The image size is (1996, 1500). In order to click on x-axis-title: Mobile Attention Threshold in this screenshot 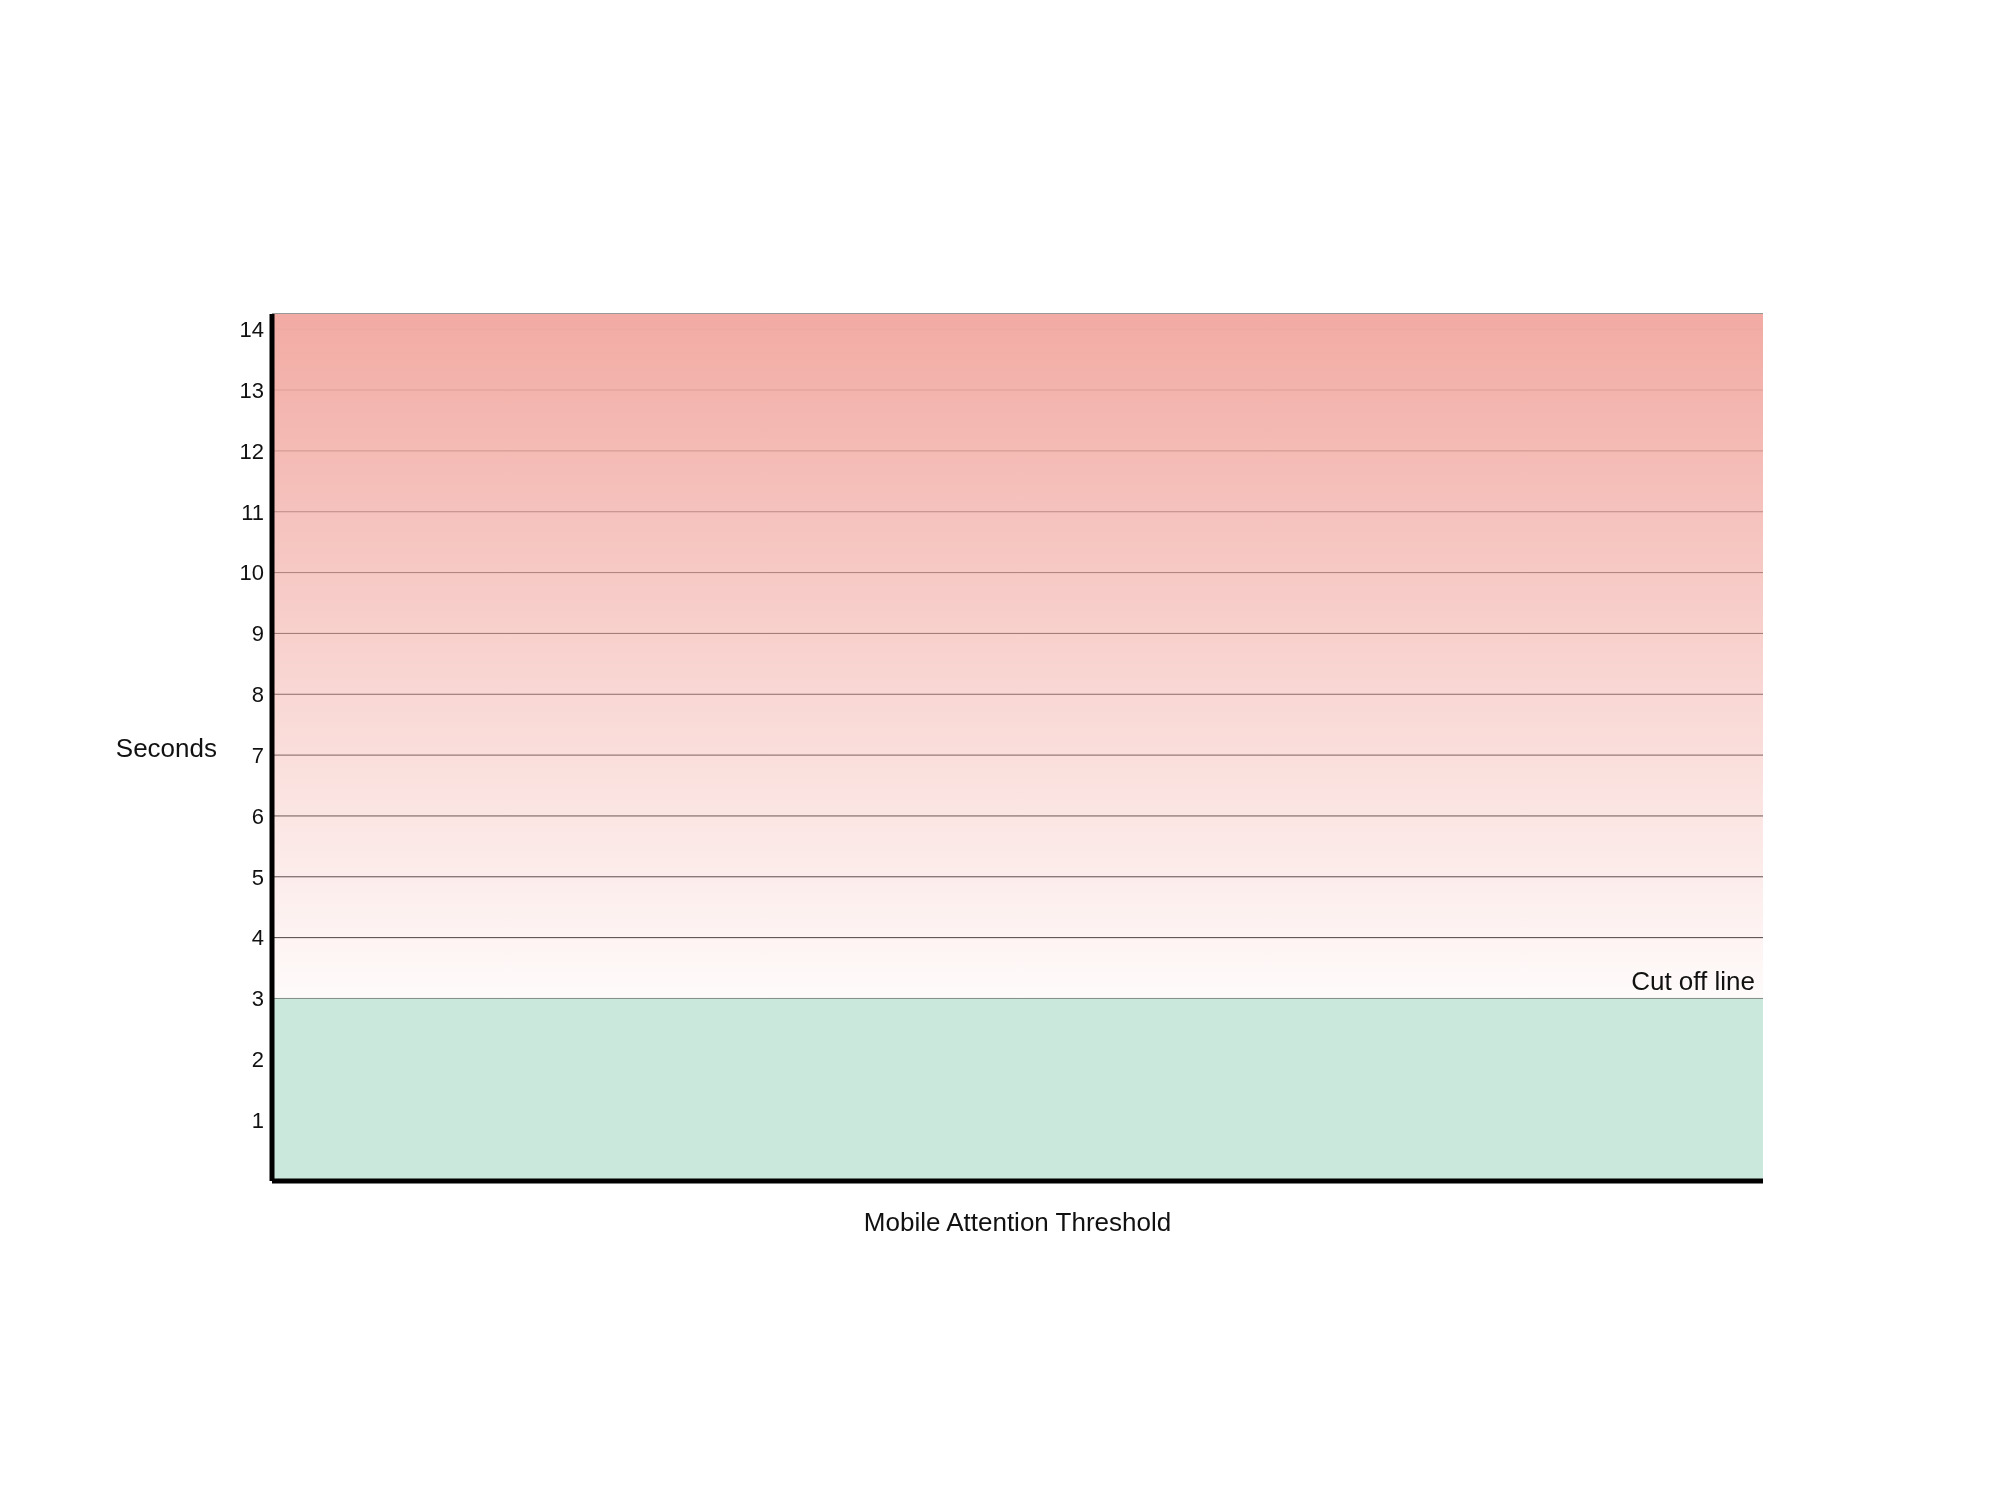, I will do `click(1017, 1222)`.